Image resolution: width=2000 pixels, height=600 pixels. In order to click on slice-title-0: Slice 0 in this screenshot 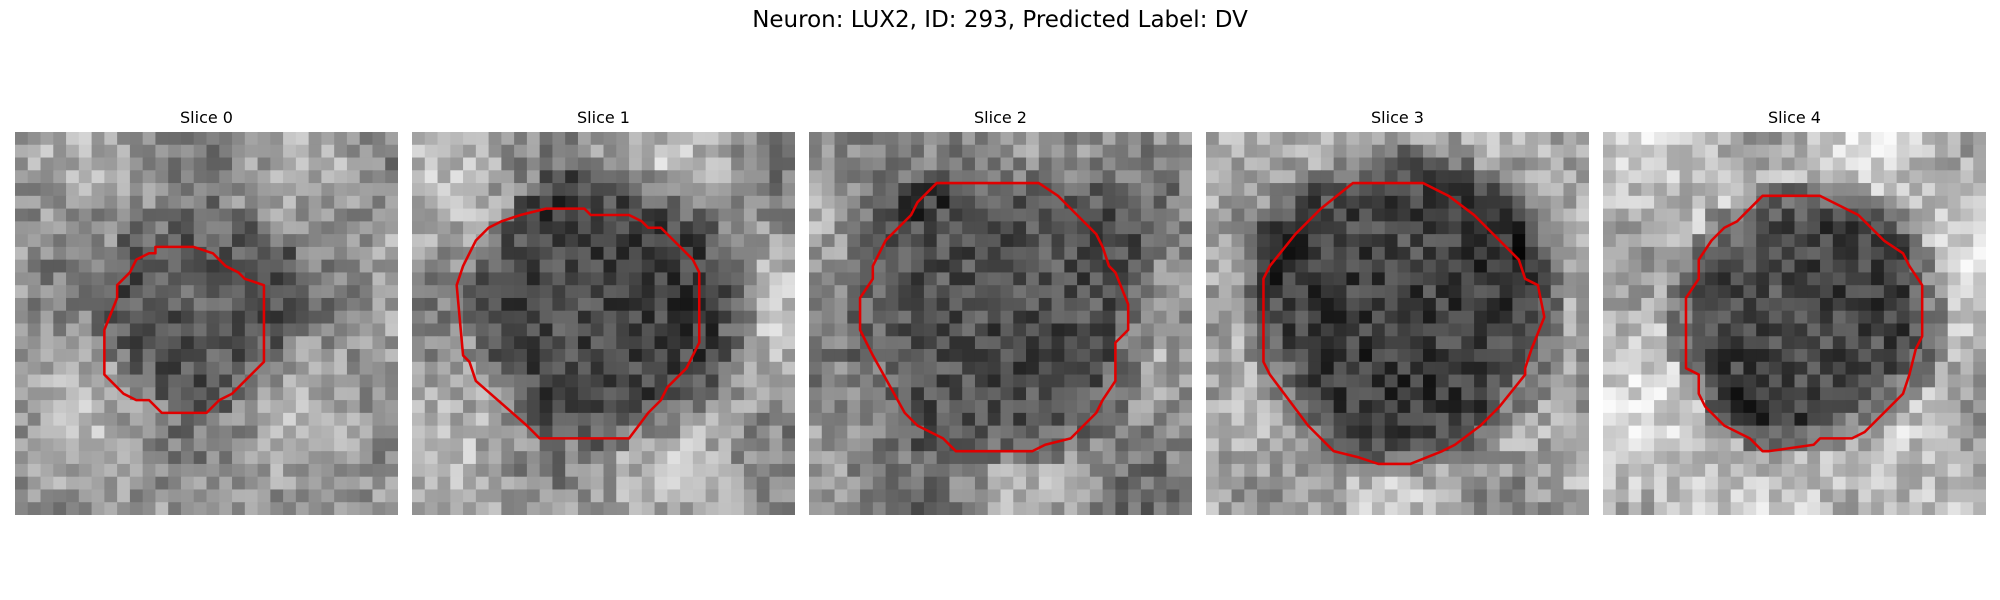, I will do `click(206, 117)`.